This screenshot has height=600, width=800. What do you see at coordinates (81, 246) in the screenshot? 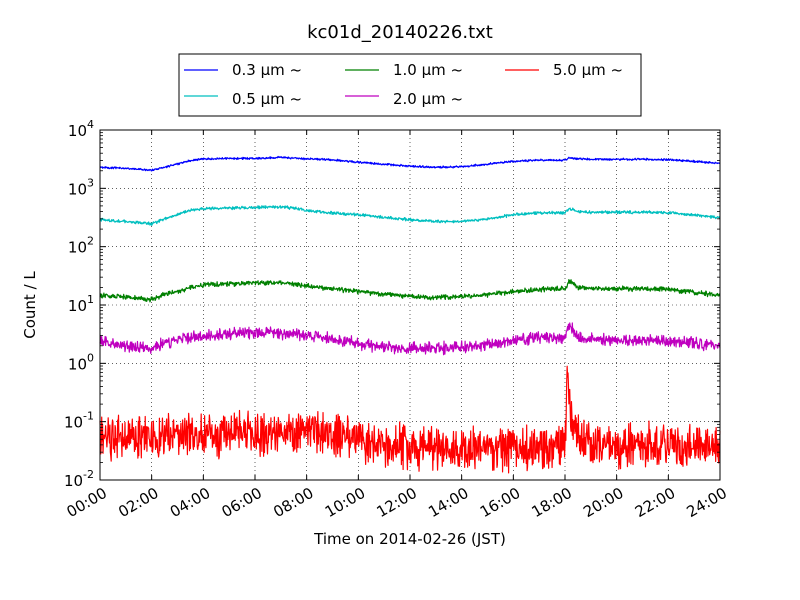
I see `y-tick-label: 10²` at bounding box center [81, 246].